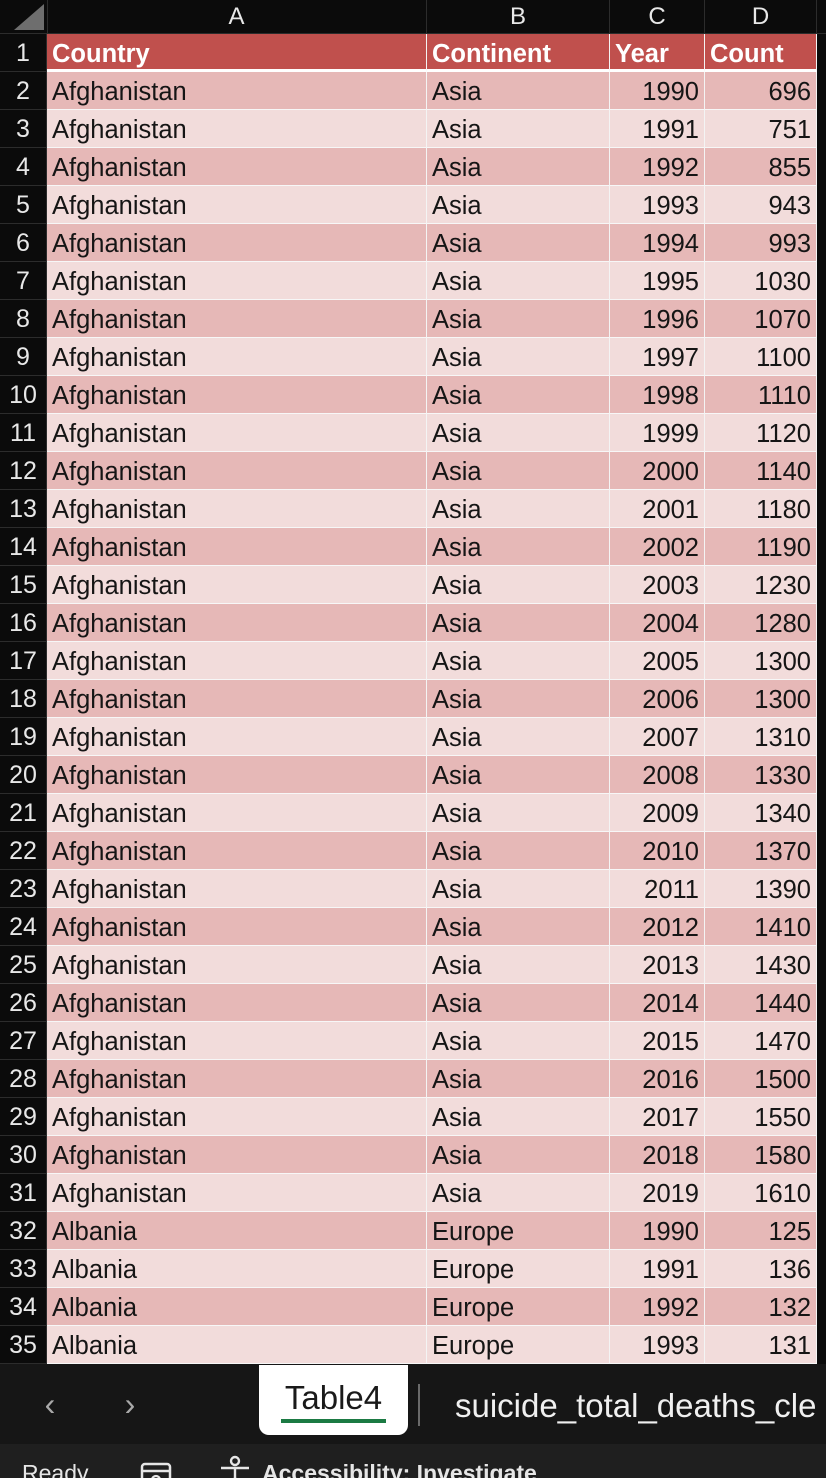 The image size is (826, 1478). What do you see at coordinates (657, 319) in the screenshot?
I see `cell-year: 1996` at bounding box center [657, 319].